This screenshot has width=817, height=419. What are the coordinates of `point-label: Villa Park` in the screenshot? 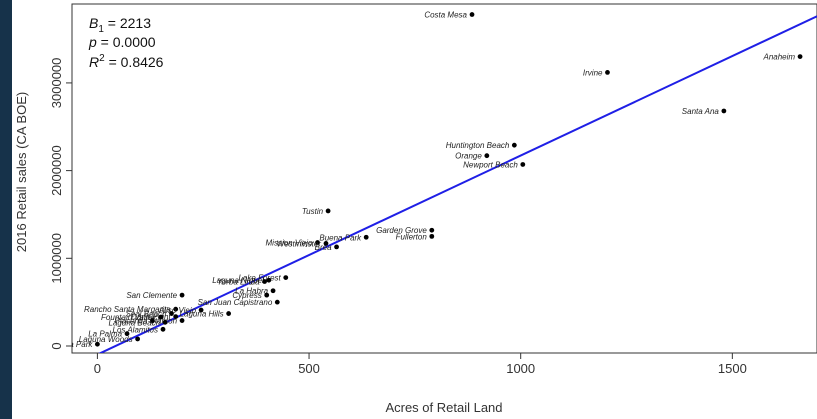 It's located at (76, 344).